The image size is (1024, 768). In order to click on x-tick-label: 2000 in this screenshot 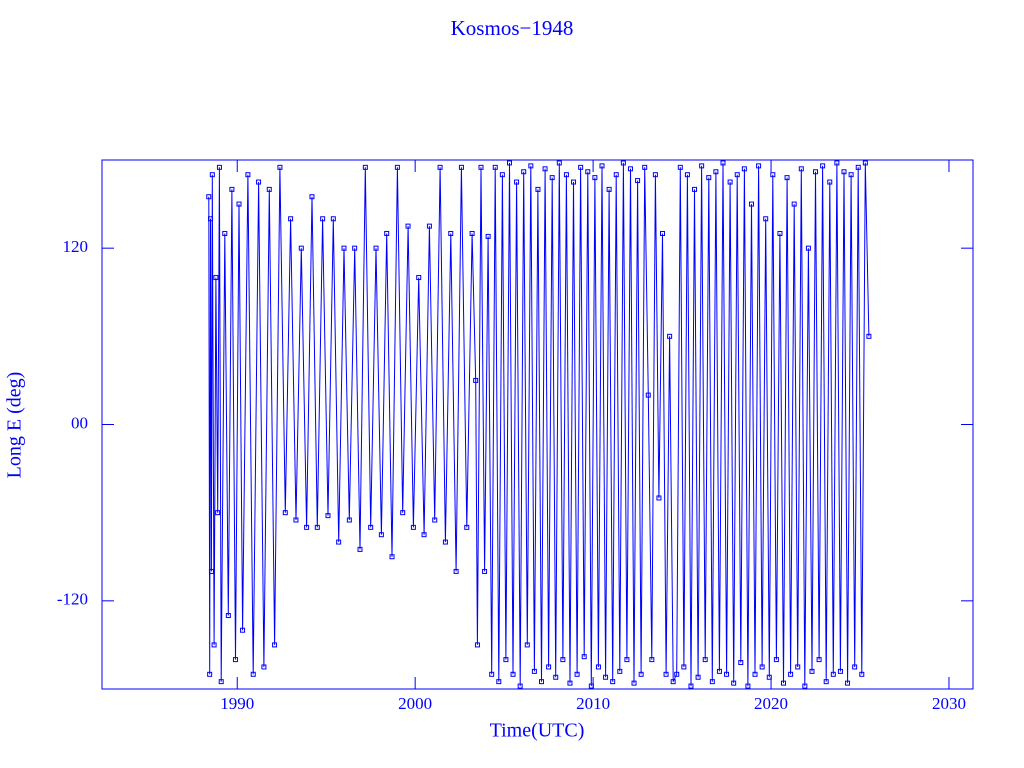, I will do `click(415, 703)`.